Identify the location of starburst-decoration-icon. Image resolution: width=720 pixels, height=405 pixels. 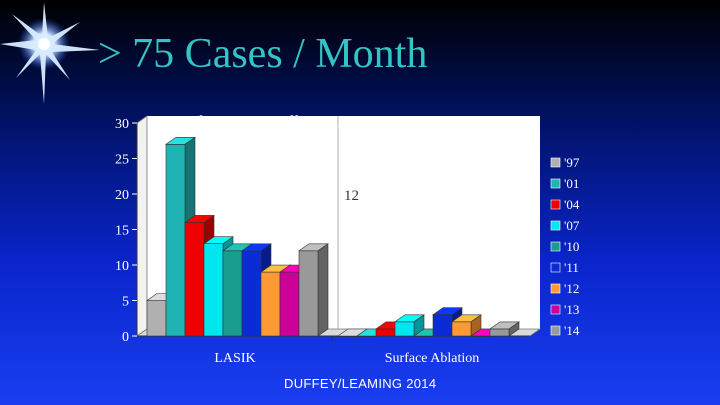
(50, 53).